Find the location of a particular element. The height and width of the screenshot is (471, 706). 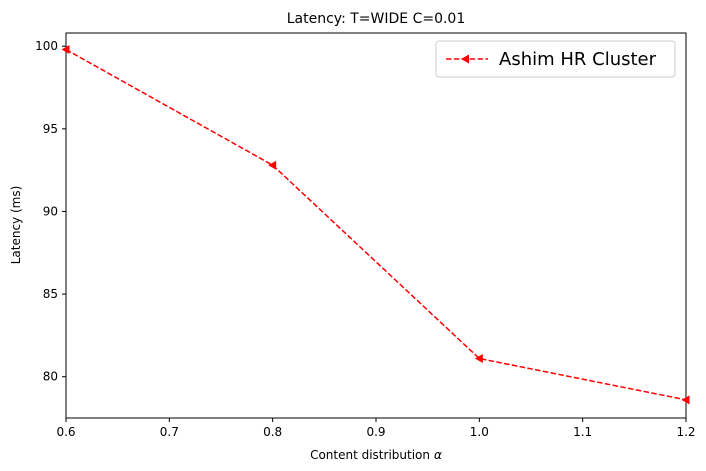

x-tick-label: 0.7 is located at coordinates (169, 432).